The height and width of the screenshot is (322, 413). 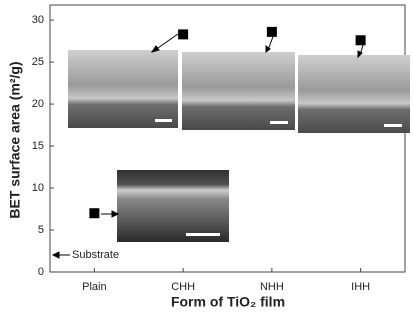 What do you see at coordinates (94, 287) in the screenshot?
I see `x-tick-label: Plain` at bounding box center [94, 287].